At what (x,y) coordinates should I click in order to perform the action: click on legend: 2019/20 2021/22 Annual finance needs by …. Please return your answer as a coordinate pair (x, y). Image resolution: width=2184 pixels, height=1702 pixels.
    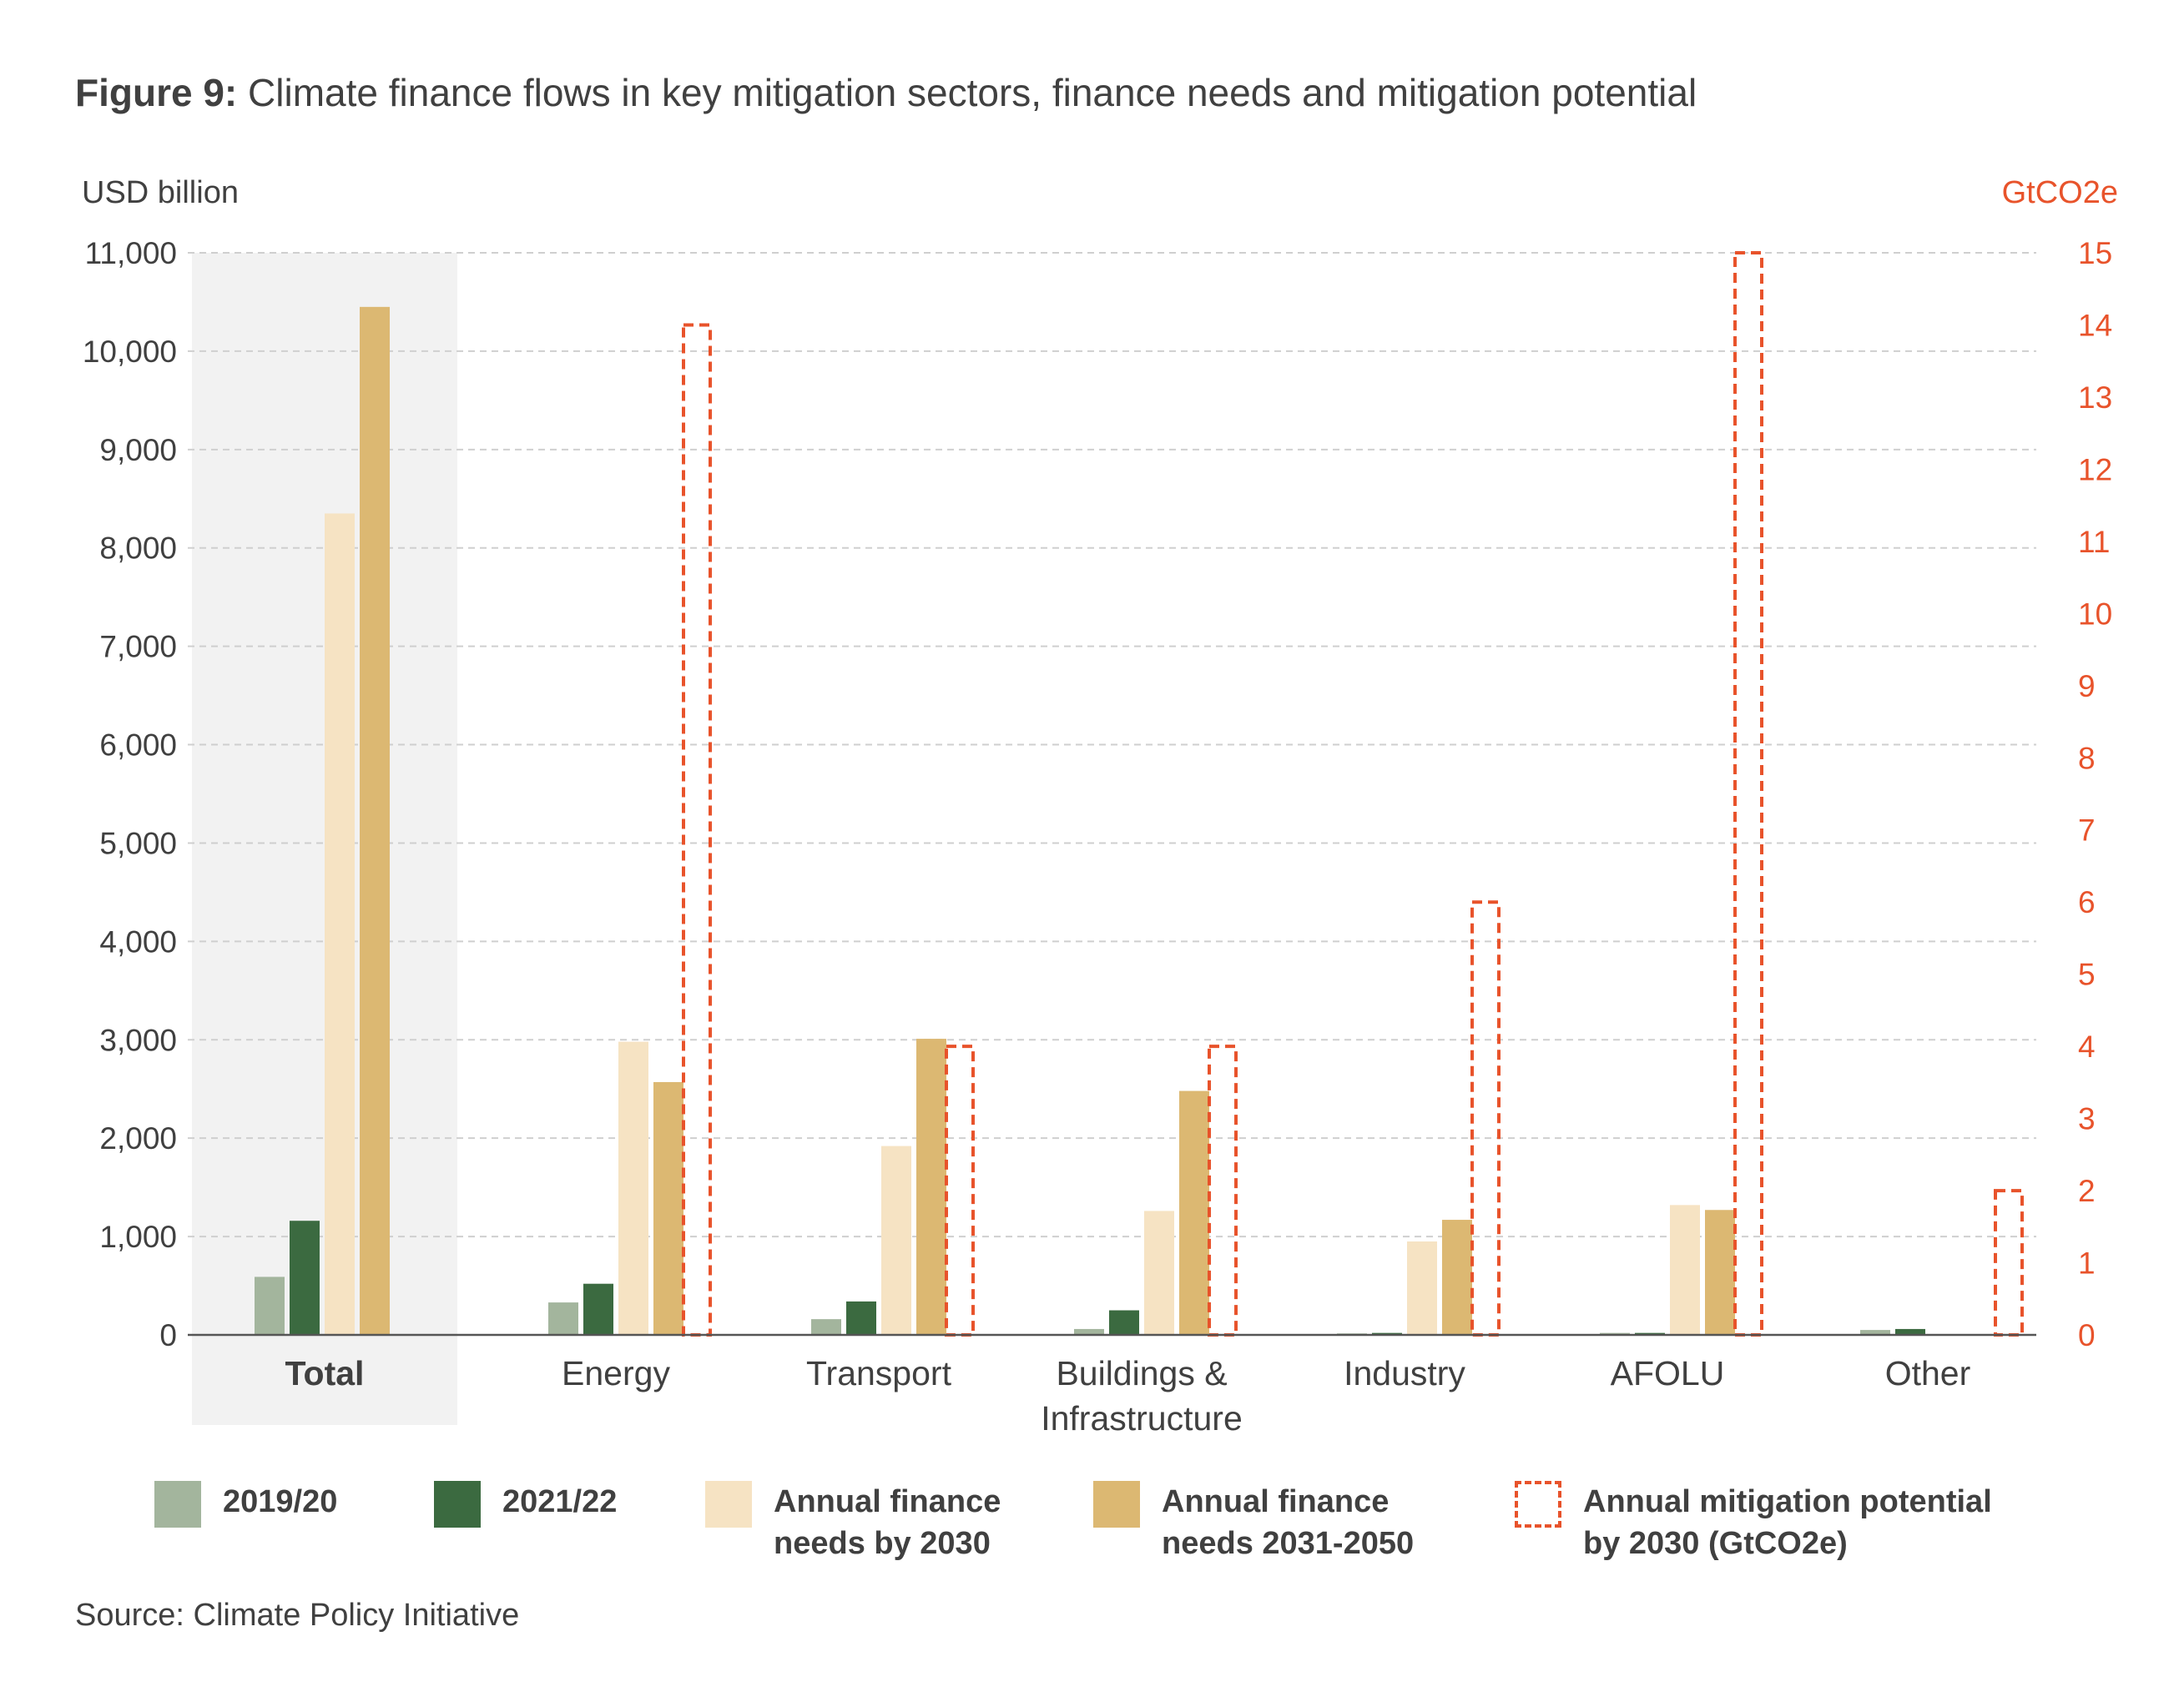
    Looking at the image, I should click on (1147, 1527).